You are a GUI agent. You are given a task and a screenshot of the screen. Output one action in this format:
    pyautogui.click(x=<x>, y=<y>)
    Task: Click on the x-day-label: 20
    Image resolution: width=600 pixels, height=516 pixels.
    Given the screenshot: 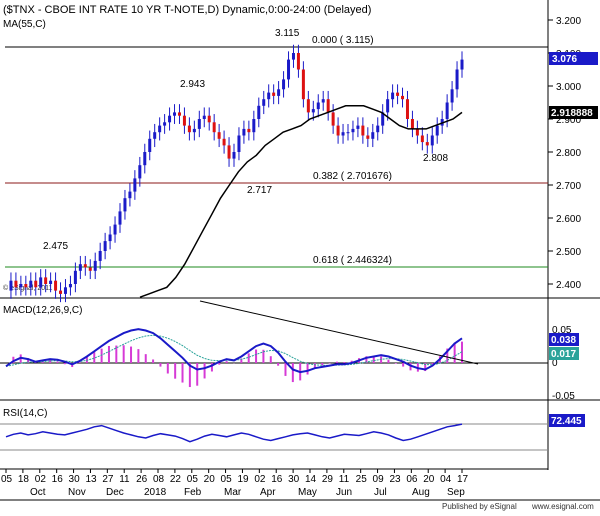 What is the action you would take?
    pyautogui.click(x=210, y=479)
    